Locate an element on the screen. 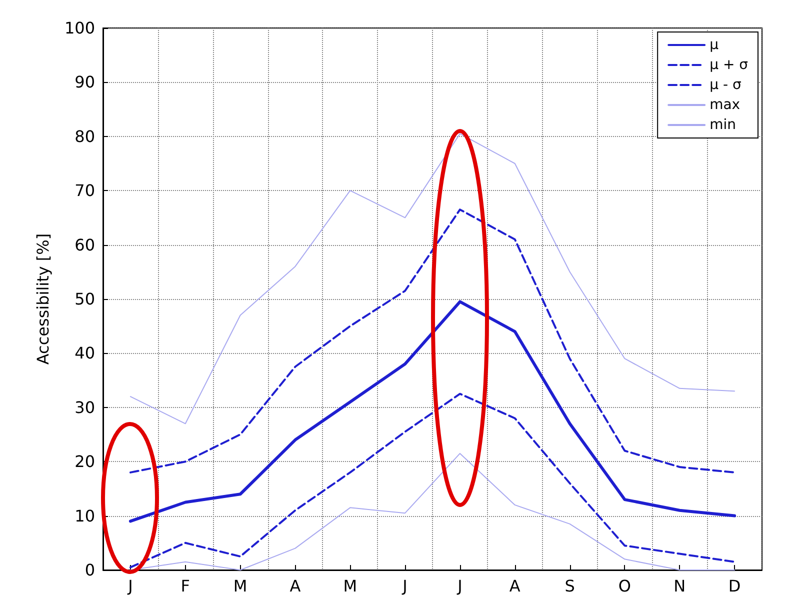 The width and height of the screenshot is (792, 610). y-axis-title: Accessibility [%] is located at coordinates (43, 299).